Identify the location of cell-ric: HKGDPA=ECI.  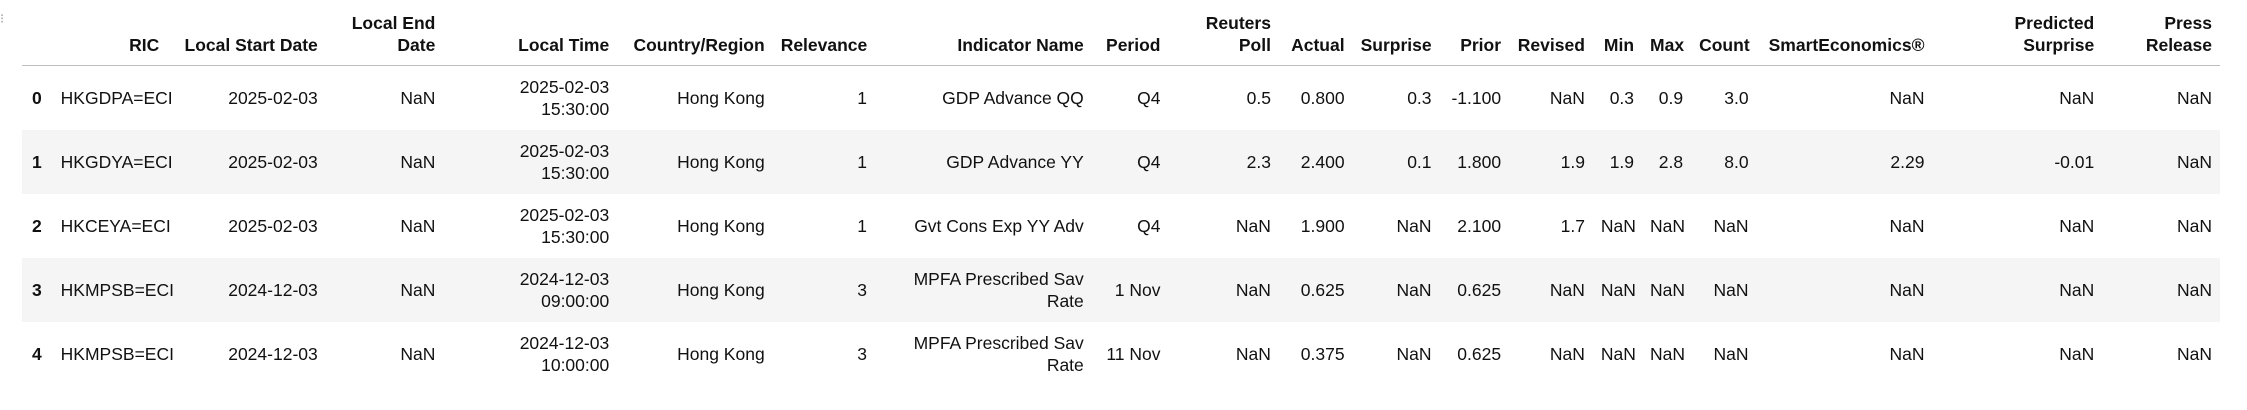
(116, 98).